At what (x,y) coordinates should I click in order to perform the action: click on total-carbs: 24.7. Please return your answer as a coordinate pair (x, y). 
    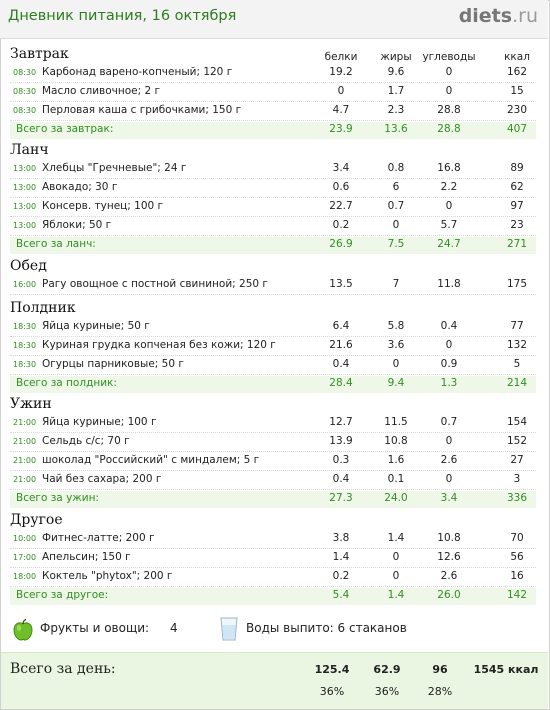
    Looking at the image, I should click on (449, 244).